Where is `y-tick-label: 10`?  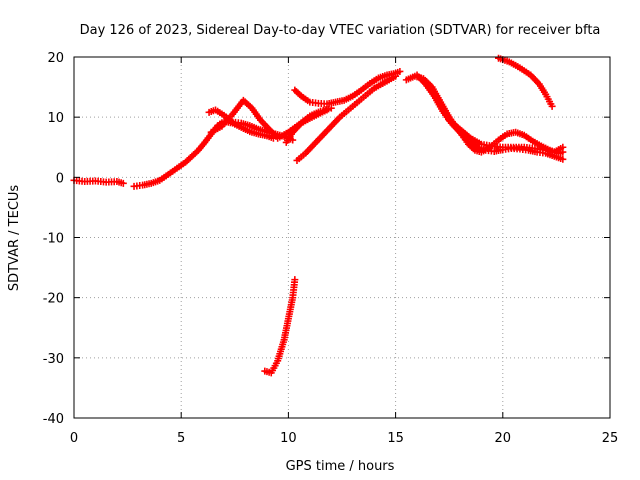 y-tick-label: 10 is located at coordinates (55, 118).